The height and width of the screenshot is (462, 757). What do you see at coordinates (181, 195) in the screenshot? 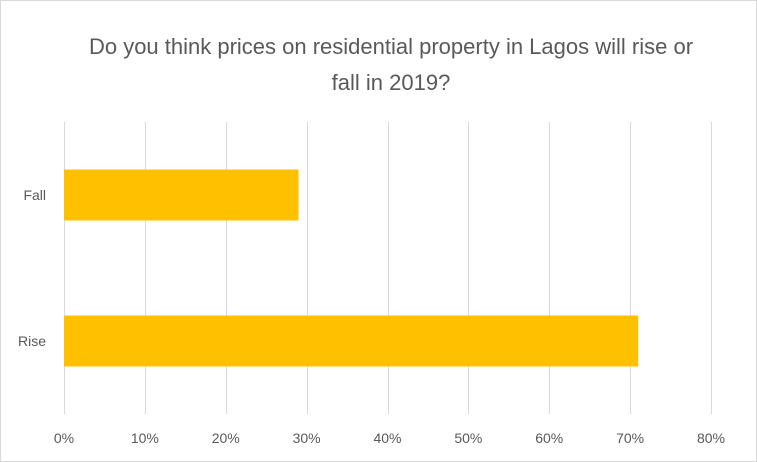
I see `bar-fall` at bounding box center [181, 195].